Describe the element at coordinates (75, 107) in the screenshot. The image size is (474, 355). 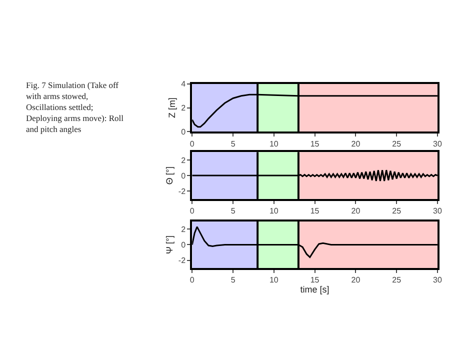
I see `caption: Fig. 7 Simulation (Take off with arms stowed, Oscillations settled; Deploying arms move): Roll and pitch angles` at that location.